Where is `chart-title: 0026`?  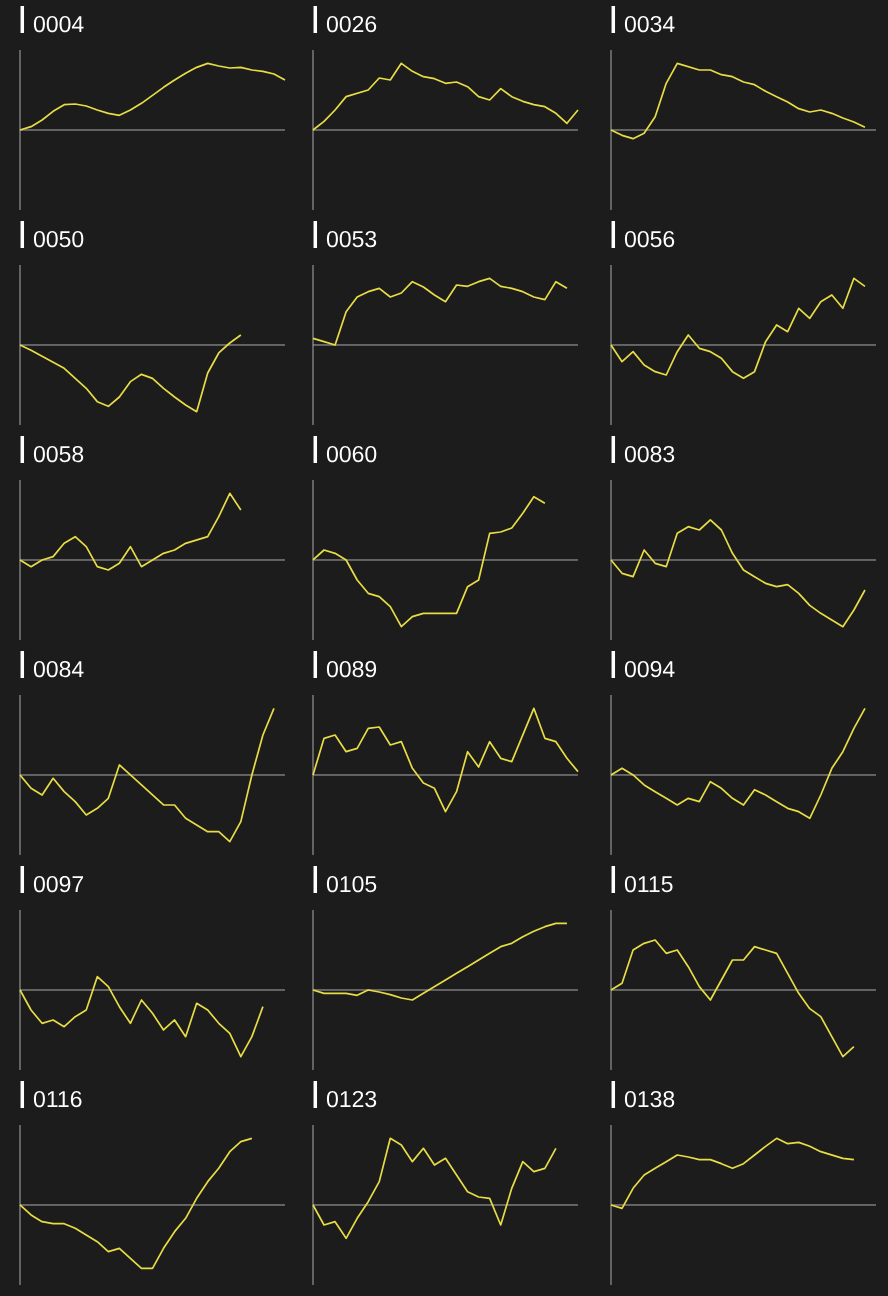
chart-title: 0026 is located at coordinates (351, 24).